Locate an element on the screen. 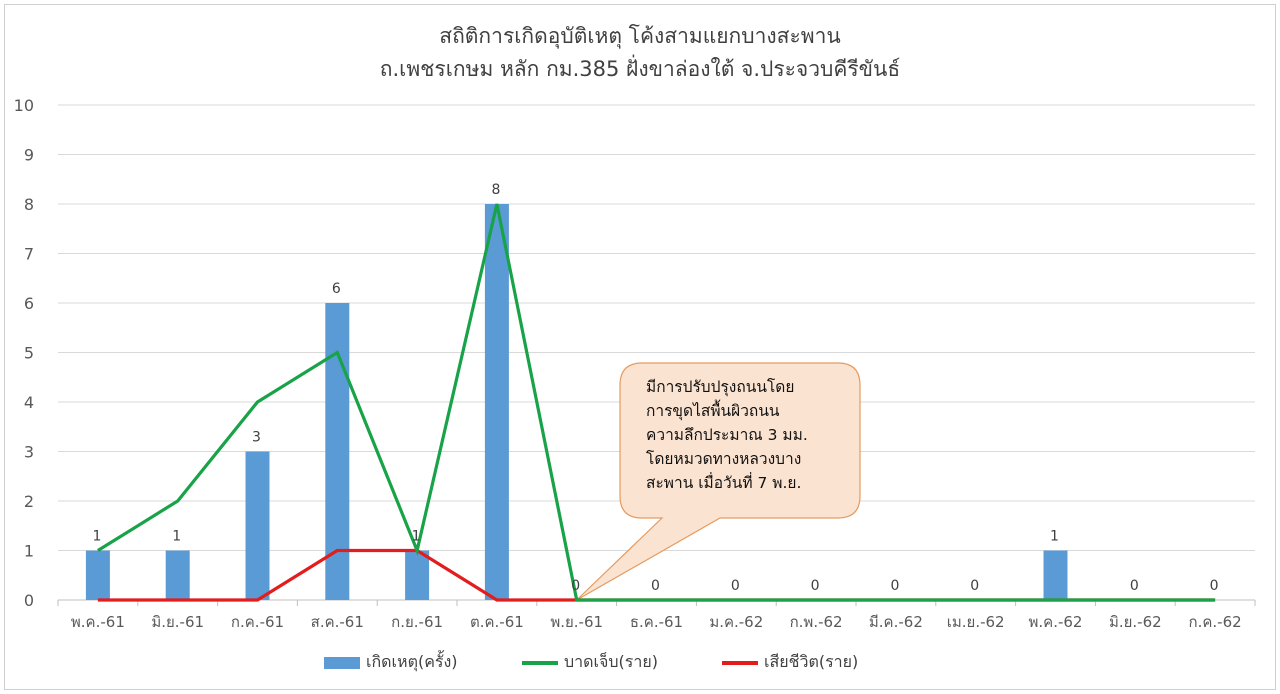 The image size is (1280, 694). x-tick-label: มิ.ย.-61 is located at coordinates (177, 622).